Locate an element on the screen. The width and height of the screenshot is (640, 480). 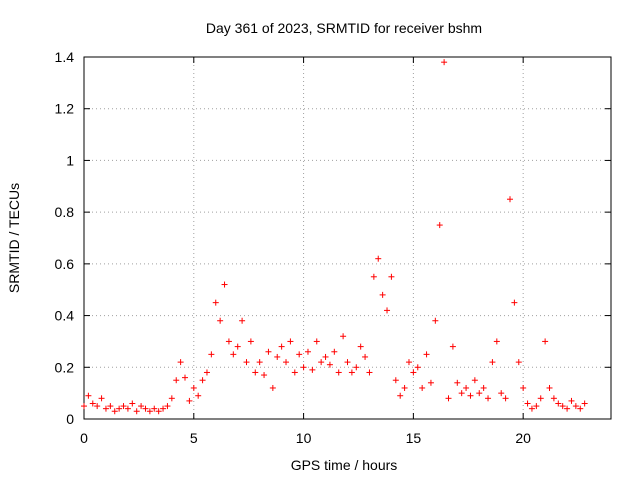
x-tick-label: 10 is located at coordinates (304, 438).